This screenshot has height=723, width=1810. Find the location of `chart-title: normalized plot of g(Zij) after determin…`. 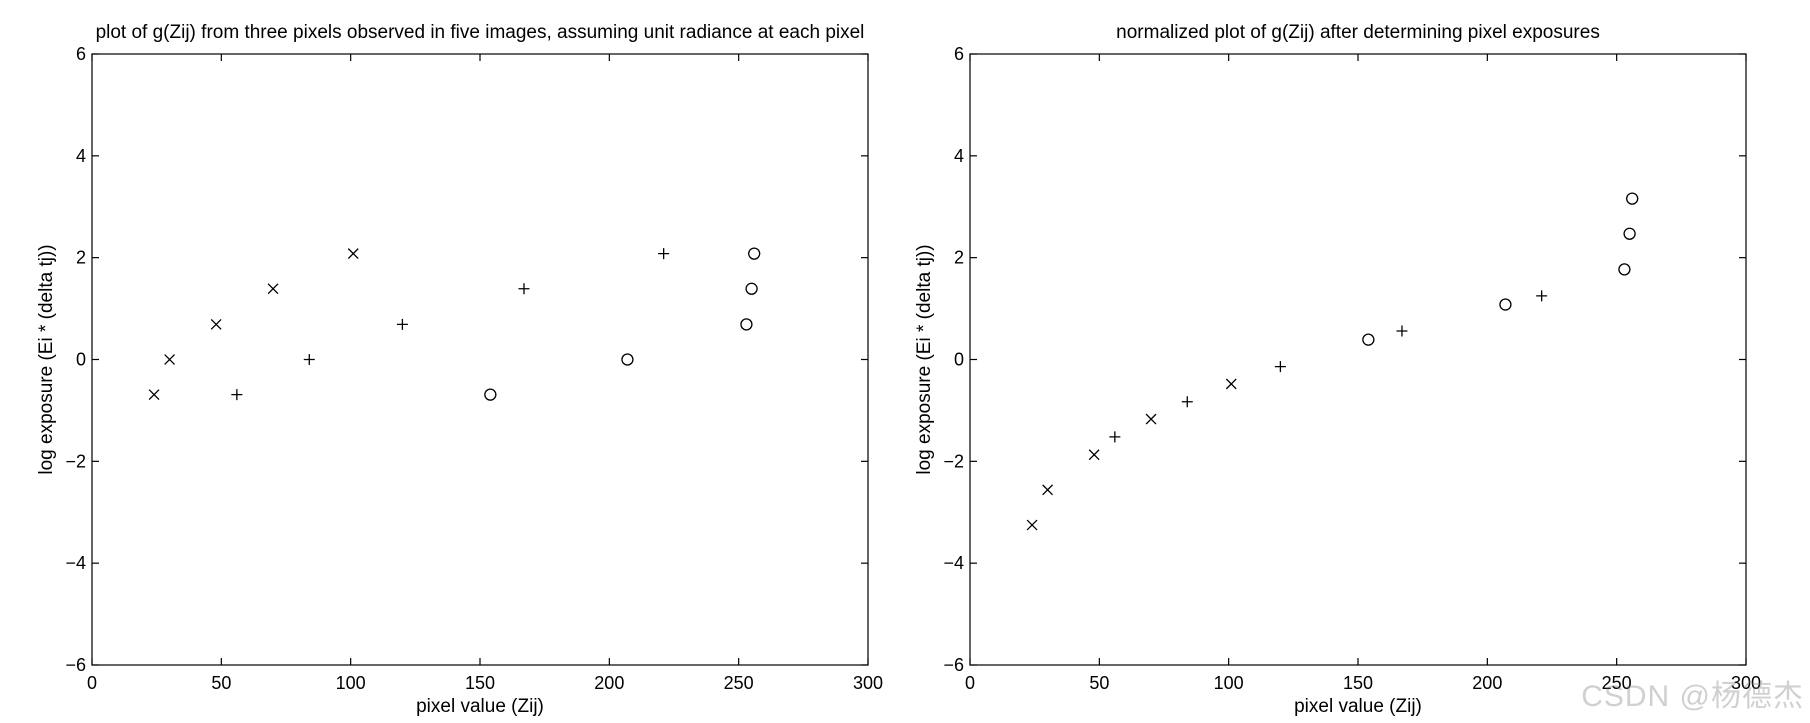

chart-title: normalized plot of g(Zij) after determin… is located at coordinates (1358, 32).